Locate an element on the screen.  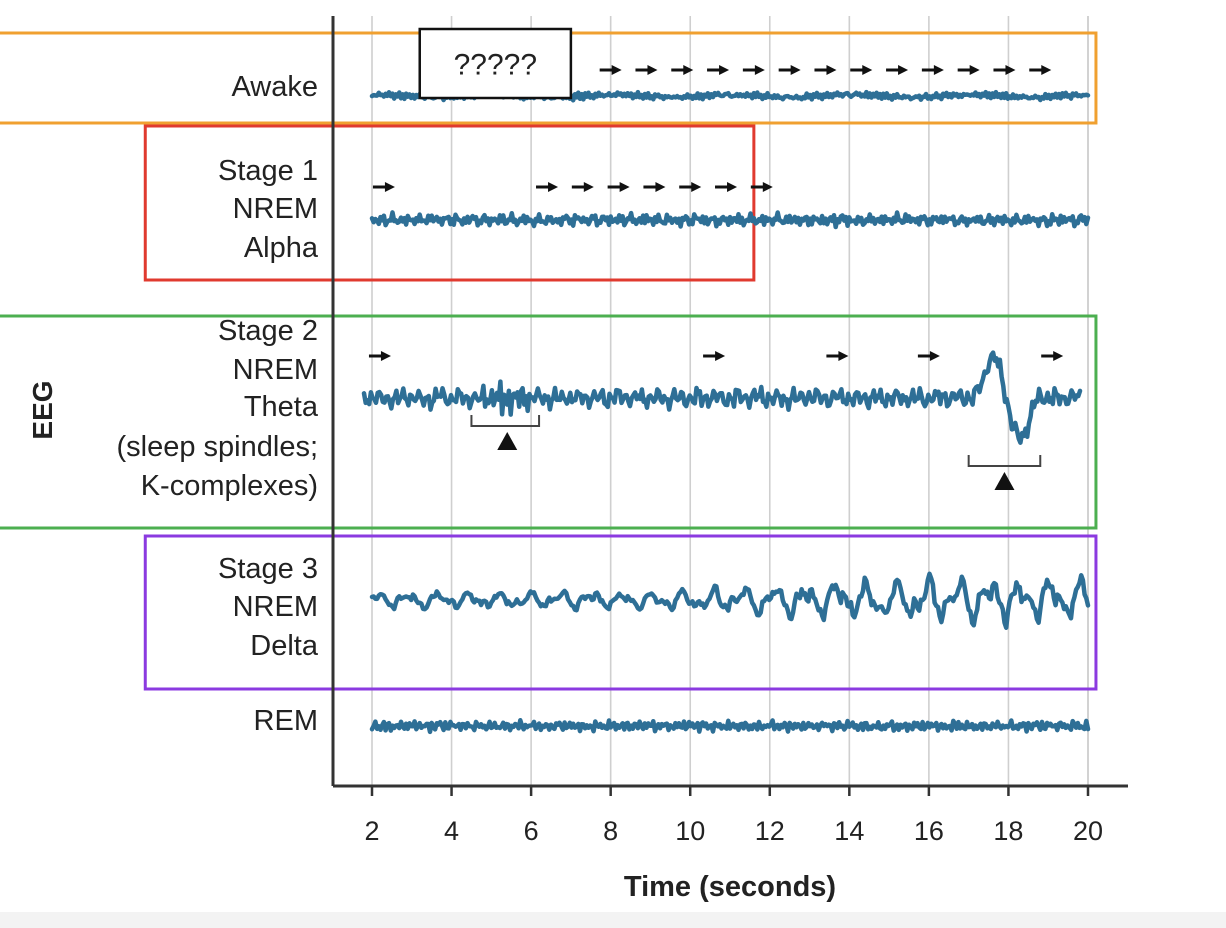
callout-text: ????? is located at coordinates (495, 65).